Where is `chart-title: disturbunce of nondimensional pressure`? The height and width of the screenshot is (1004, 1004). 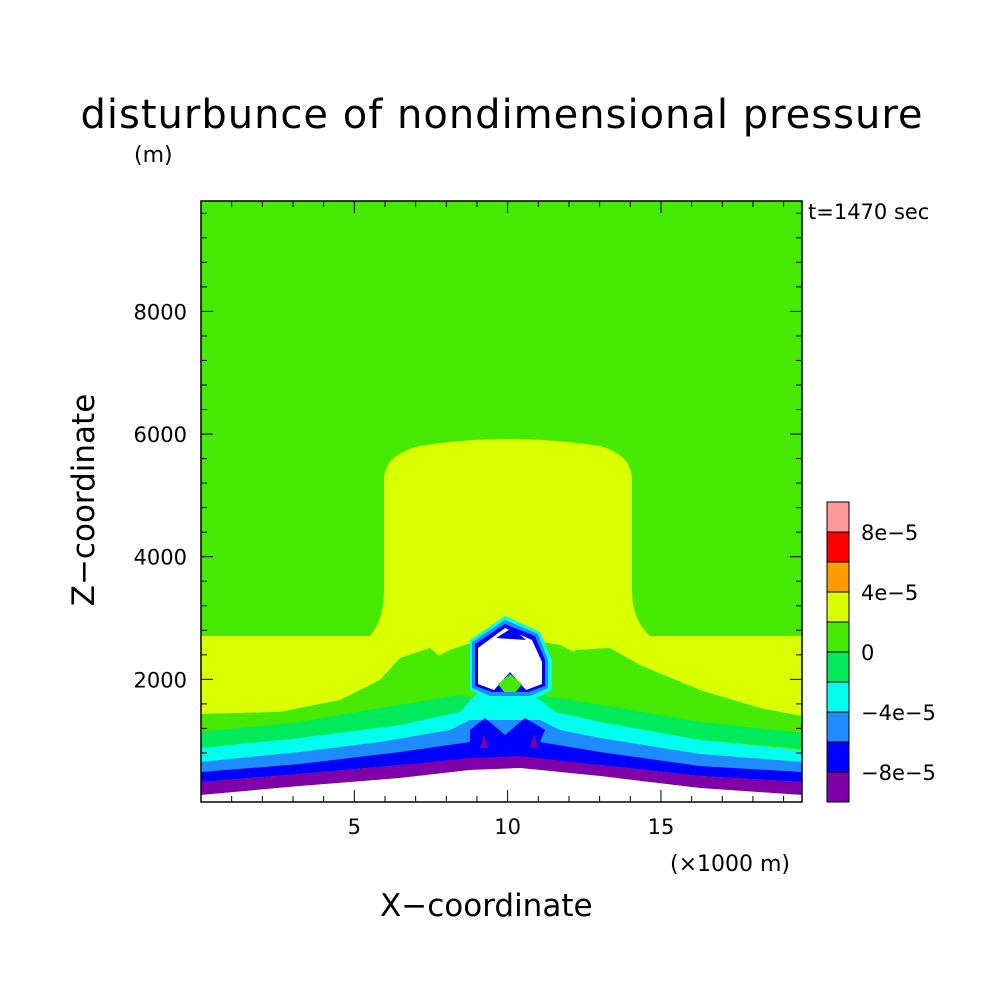 chart-title: disturbunce of nondimensional pressure is located at coordinates (502, 115).